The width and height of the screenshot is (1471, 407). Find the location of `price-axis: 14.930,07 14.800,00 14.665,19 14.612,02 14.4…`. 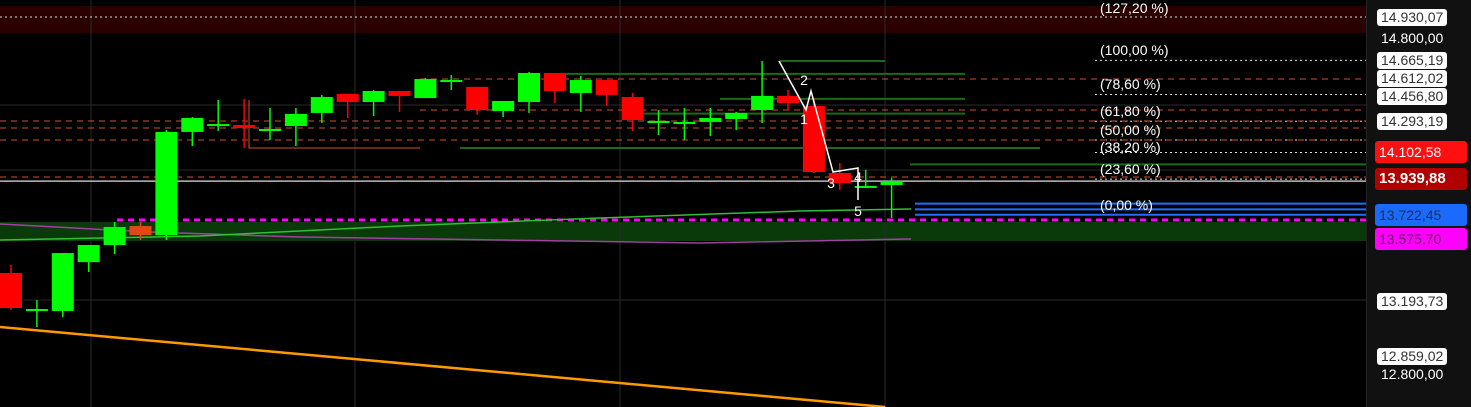

price-axis: 14.930,07 14.800,00 14.665,19 14.612,02 14.4… is located at coordinates (1418, 203).